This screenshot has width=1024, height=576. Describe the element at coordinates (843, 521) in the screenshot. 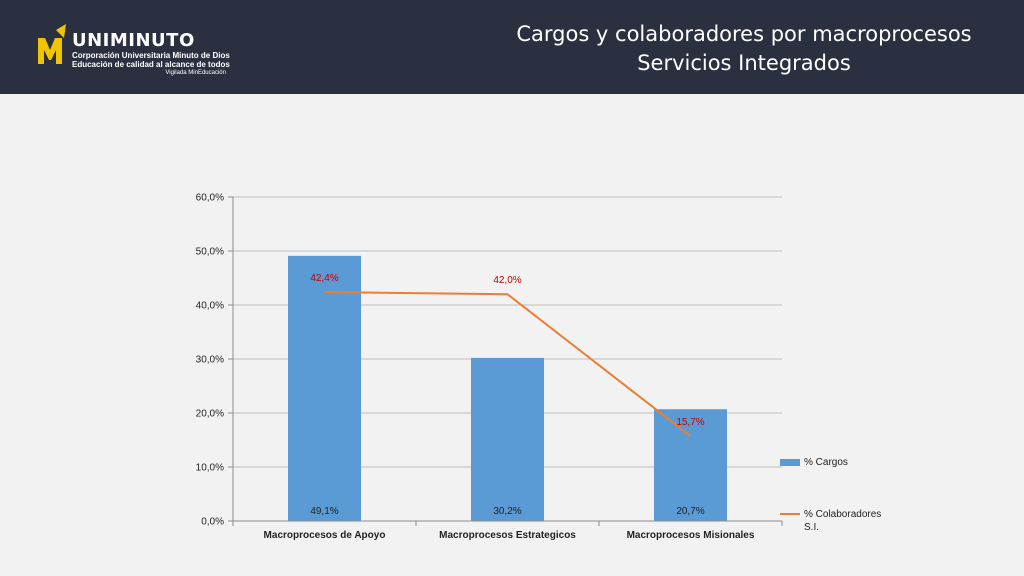

I see `legend-label-colaboradores: % Colaboradores S.I.` at that location.